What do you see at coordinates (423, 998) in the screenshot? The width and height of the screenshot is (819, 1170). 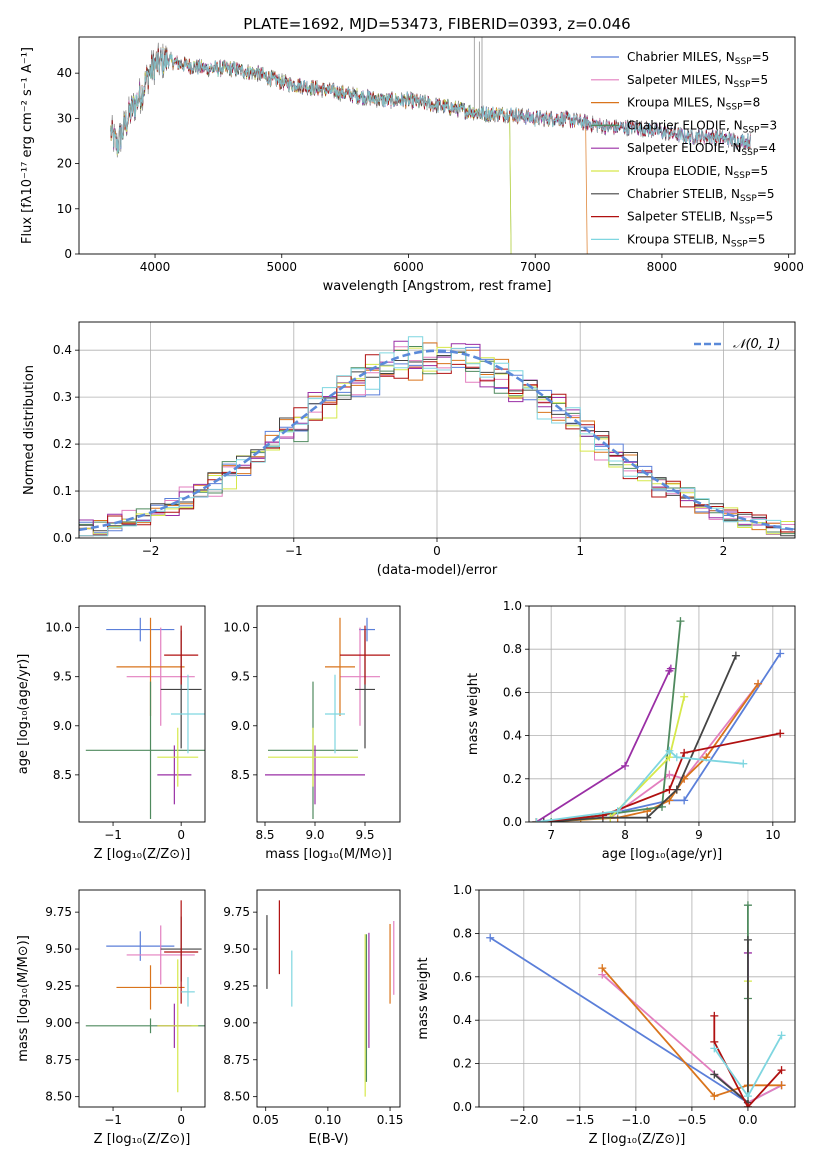 I see `y-axis-label: mass weight` at bounding box center [423, 998].